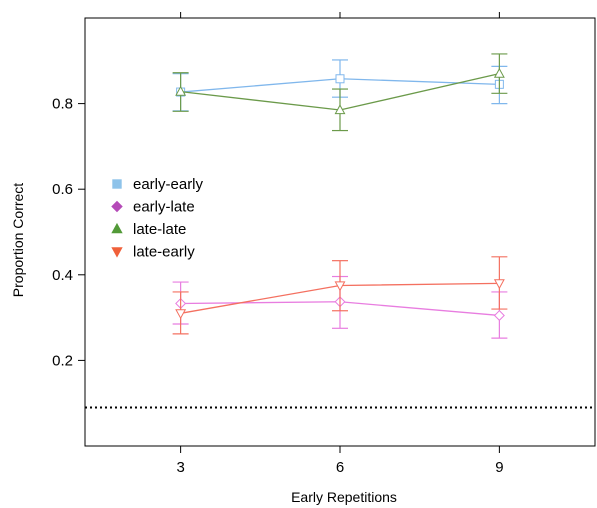 This screenshot has width=597, height=508. What do you see at coordinates (62, 360) in the screenshot?
I see `y-tick-label: 0.2` at bounding box center [62, 360].